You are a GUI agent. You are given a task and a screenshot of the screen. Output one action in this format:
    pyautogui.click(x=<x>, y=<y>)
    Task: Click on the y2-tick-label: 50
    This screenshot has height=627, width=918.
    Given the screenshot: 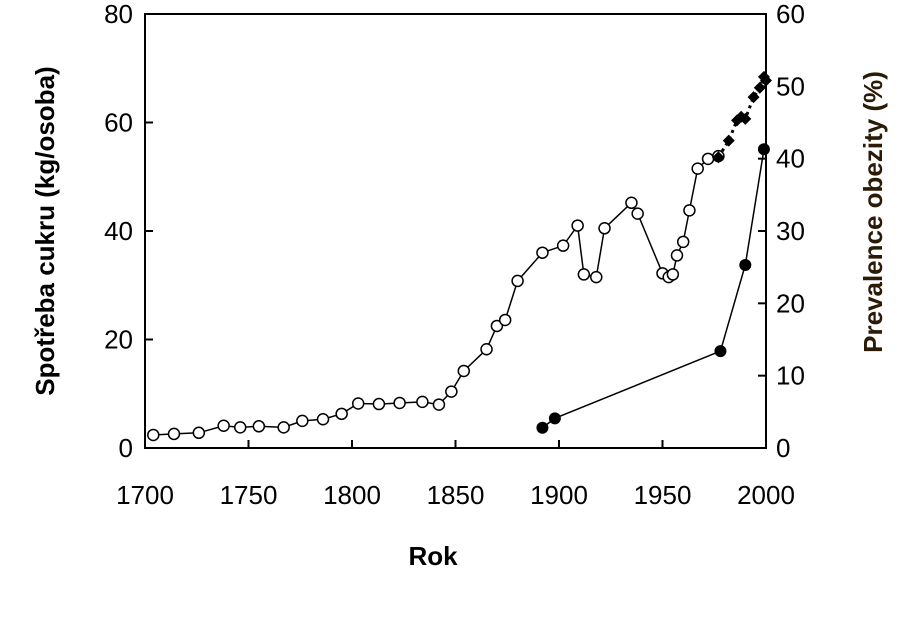 What is the action you would take?
    pyautogui.click(x=790, y=86)
    